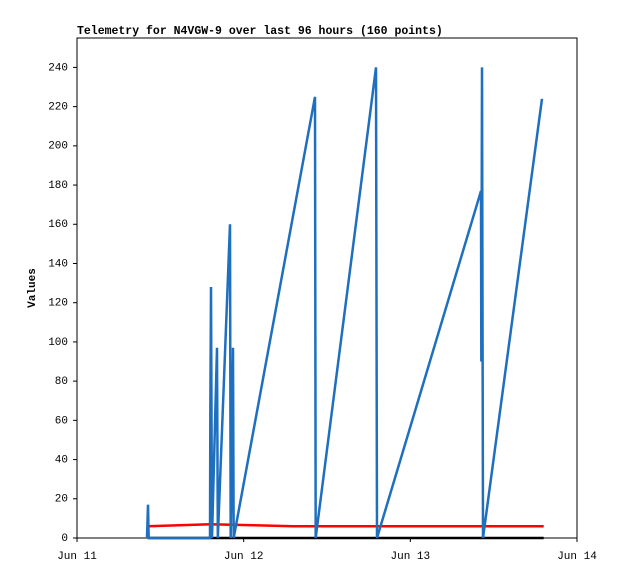  Describe the element at coordinates (577, 557) in the screenshot. I see `x-tick-label: Jun 14` at that location.